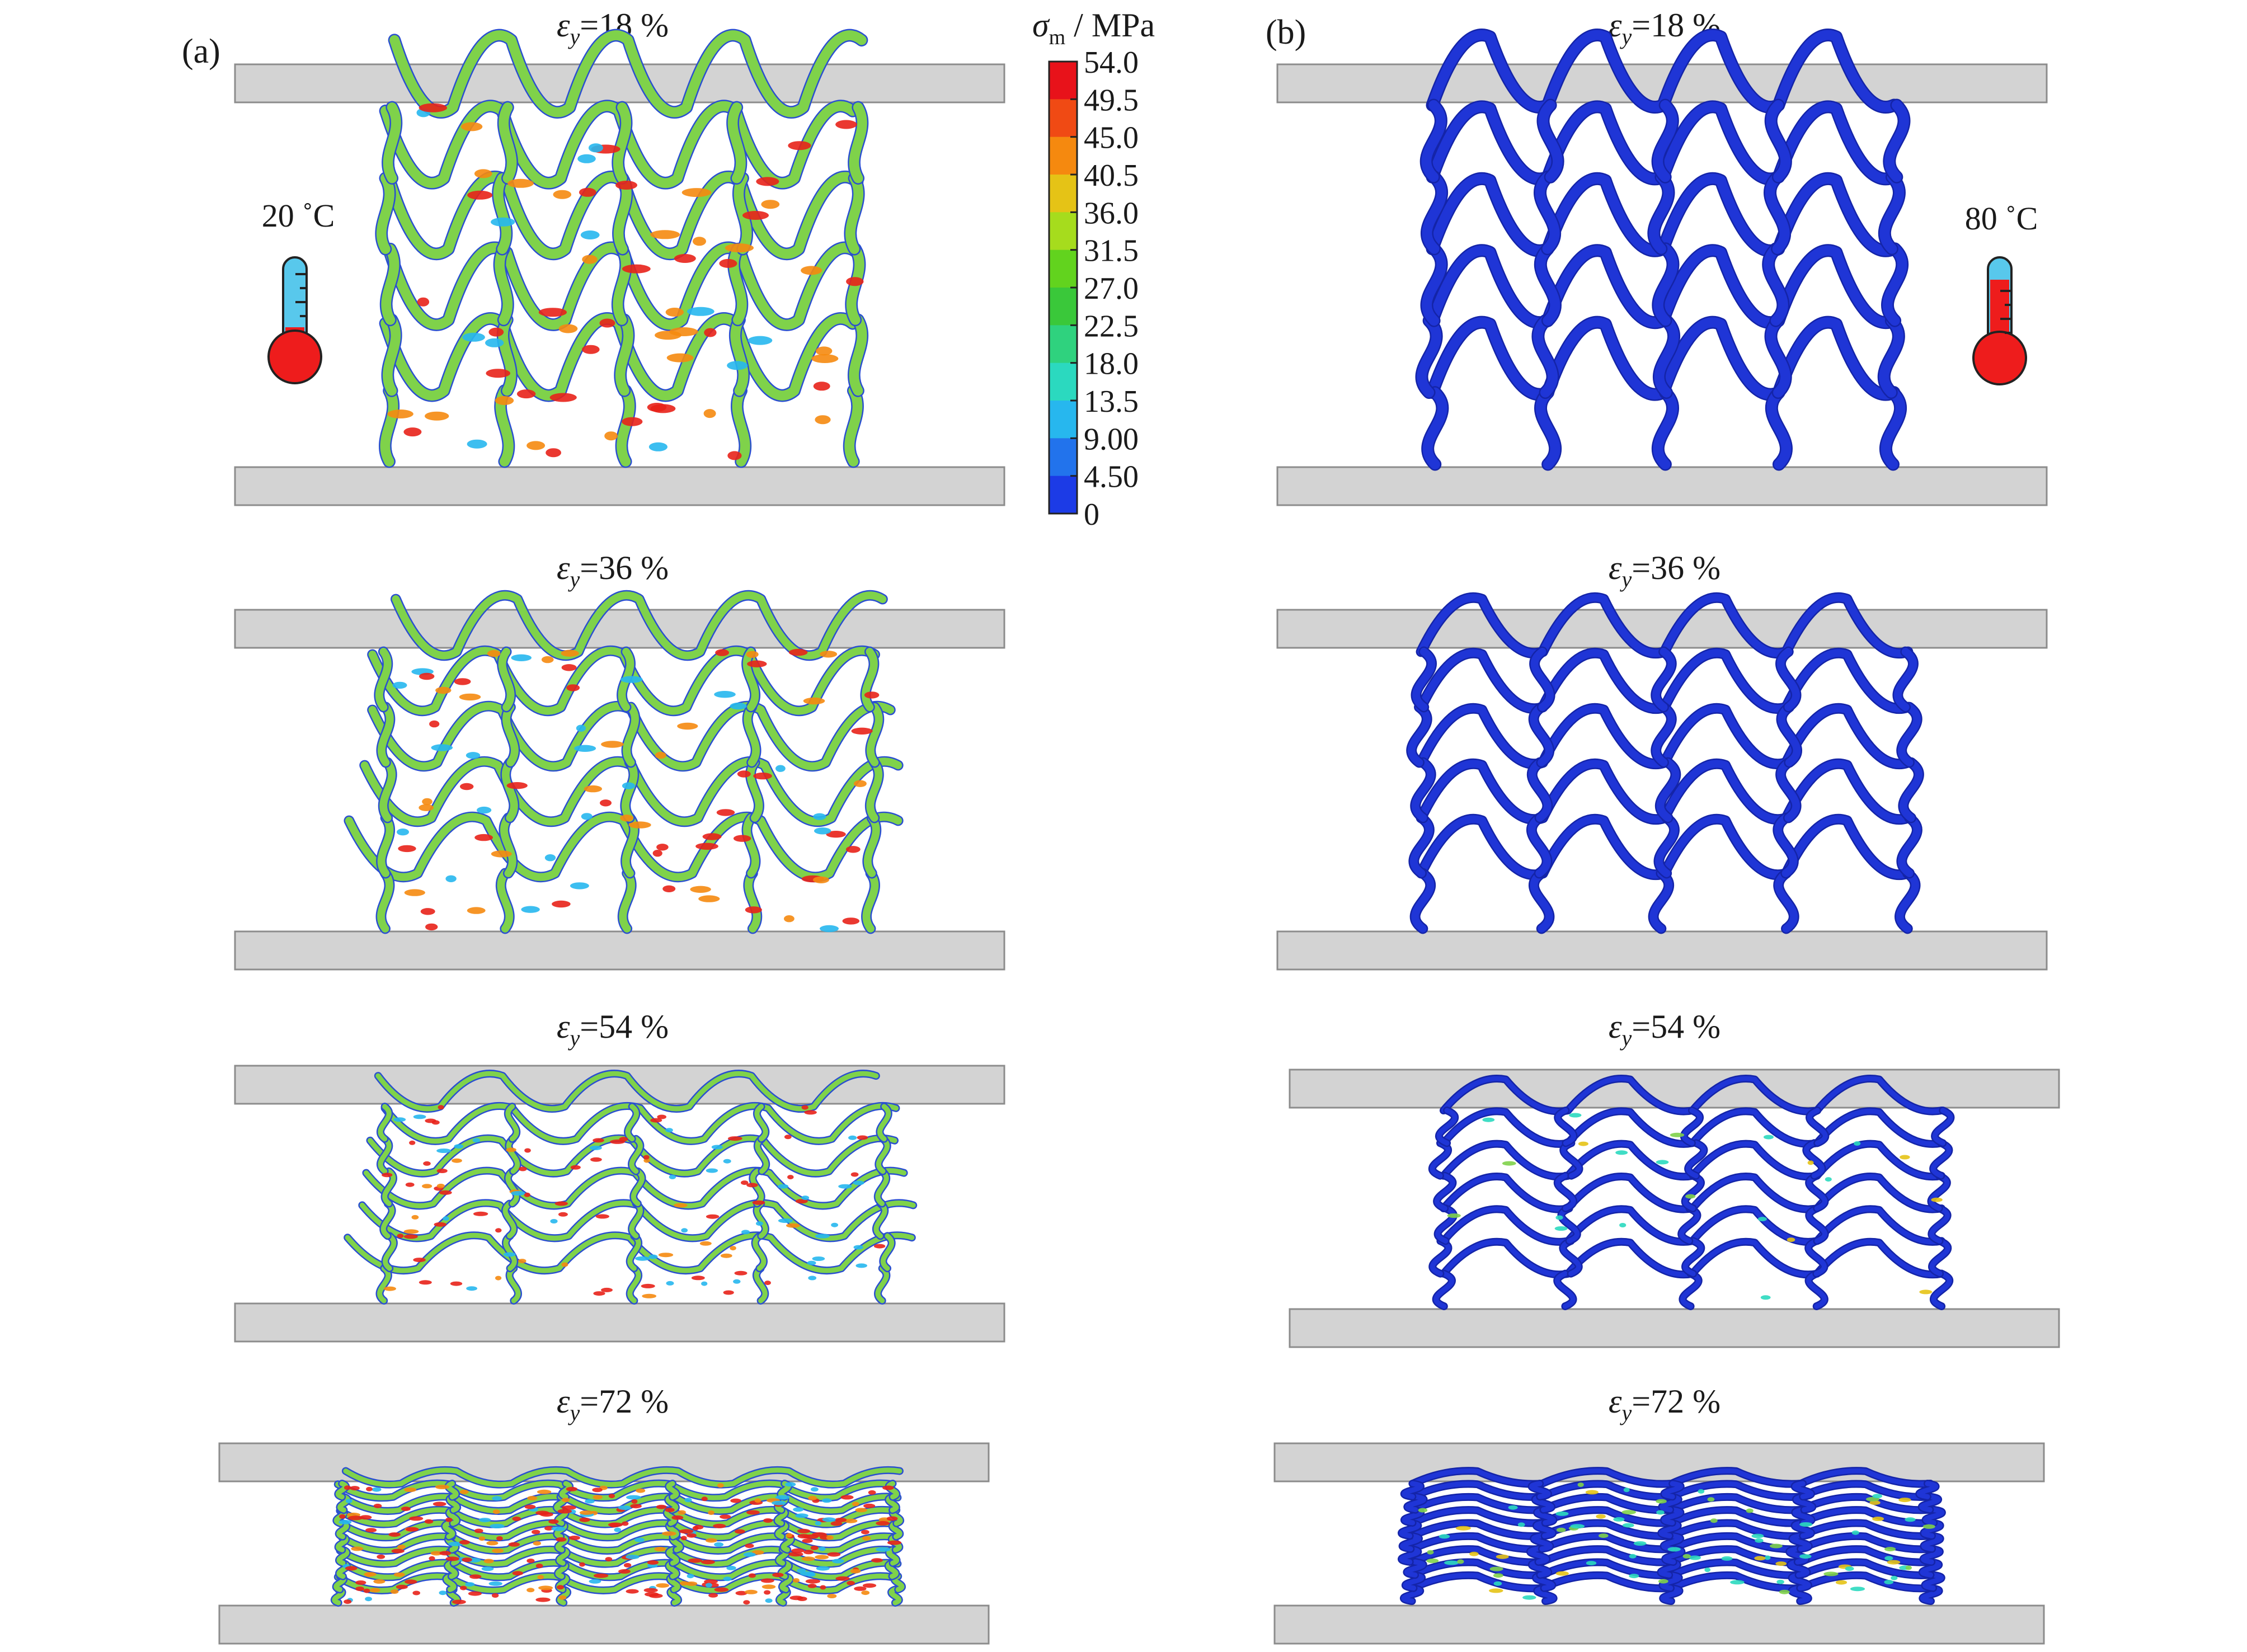 The width and height of the screenshot is (2247, 1652). I want to click on plate-a1-top, so click(619, 83).